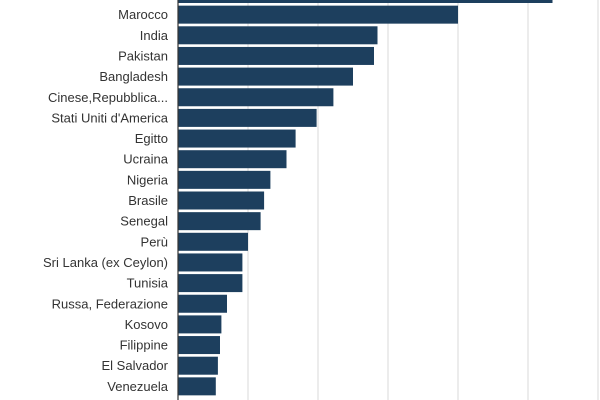  Describe the element at coordinates (154, 241) in the screenshot. I see `category-label-12: Perù` at that location.